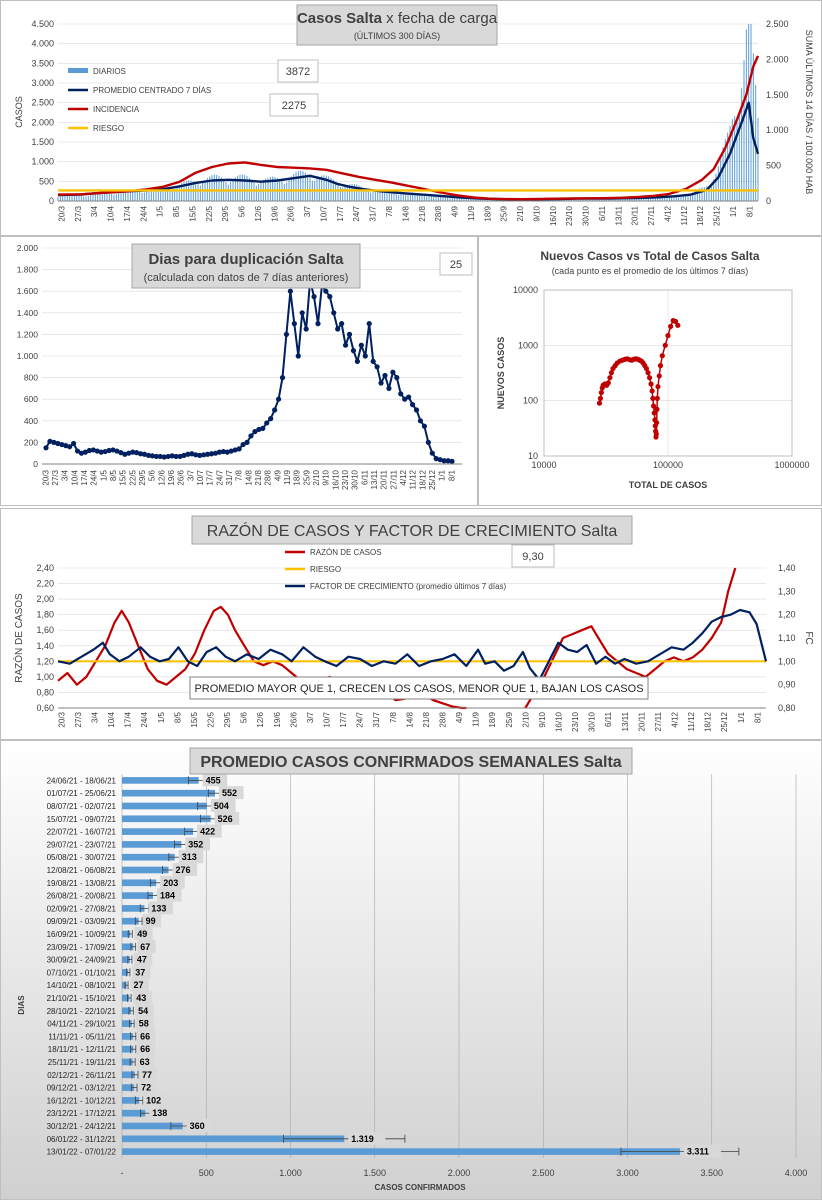 The image size is (822, 1200). What do you see at coordinates (327, 719) in the screenshot?
I see `x-tick-label: 10/7` at bounding box center [327, 719].